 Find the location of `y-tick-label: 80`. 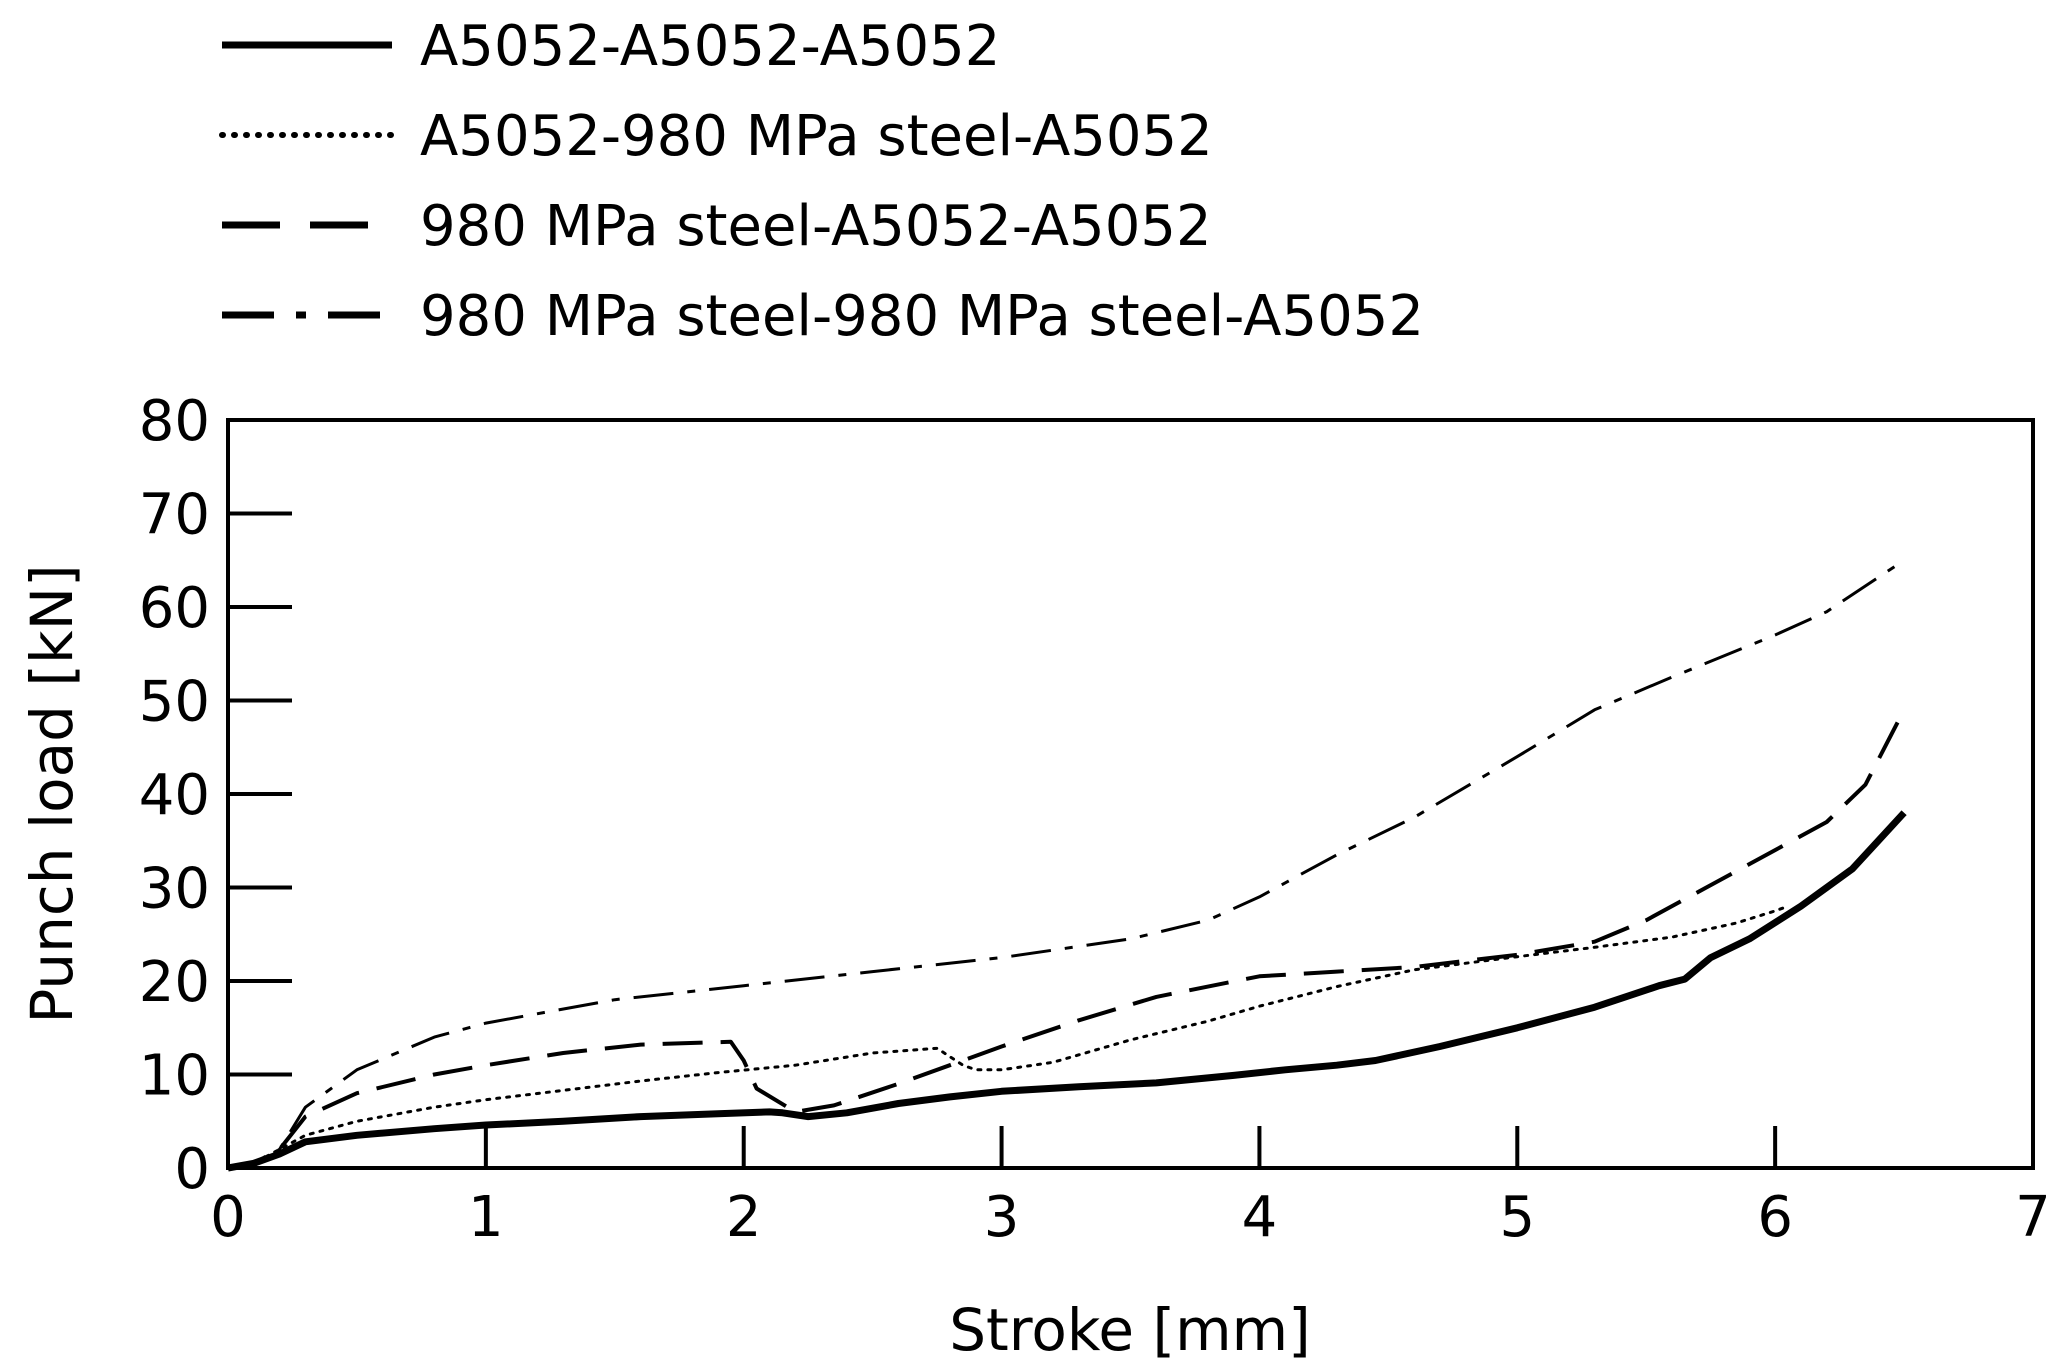

y-tick-label: 80 is located at coordinates (174, 421).